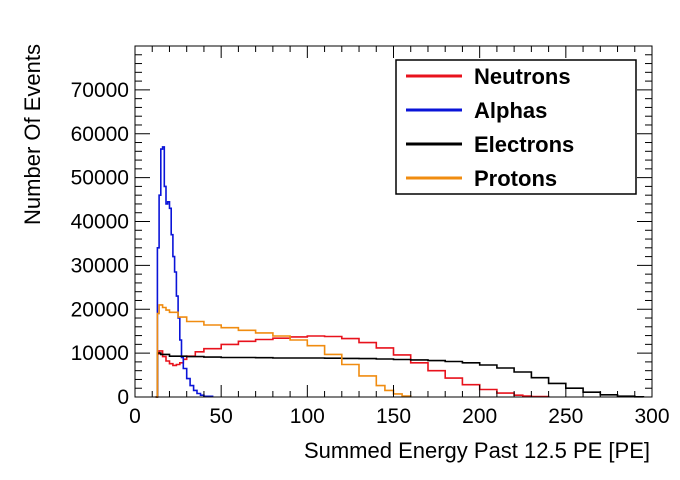  What do you see at coordinates (565, 416) in the screenshot?
I see `x-tick-label: 250` at bounding box center [565, 416].